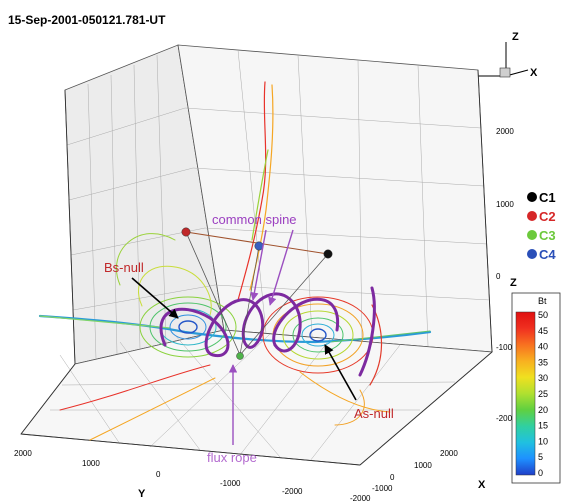 This screenshot has height=504, width=563. I want to click on y-tick-1000: 1000, so click(91, 463).